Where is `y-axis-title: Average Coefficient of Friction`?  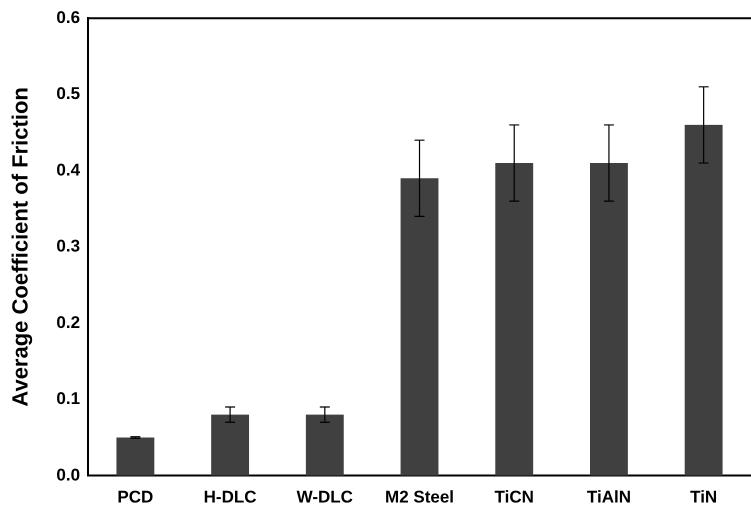
y-axis-title: Average Coefficient of Friction is located at coordinates (19, 247).